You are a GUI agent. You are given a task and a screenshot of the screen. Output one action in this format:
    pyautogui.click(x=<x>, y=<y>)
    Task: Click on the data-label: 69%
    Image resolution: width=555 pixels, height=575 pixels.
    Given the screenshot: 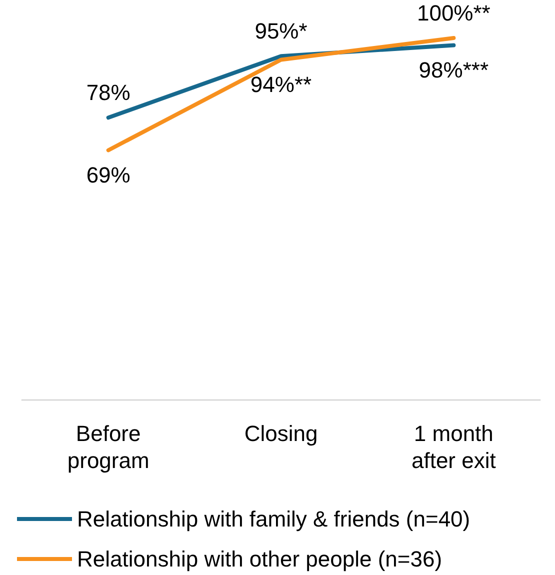 What is the action you would take?
    pyautogui.click(x=108, y=175)
    